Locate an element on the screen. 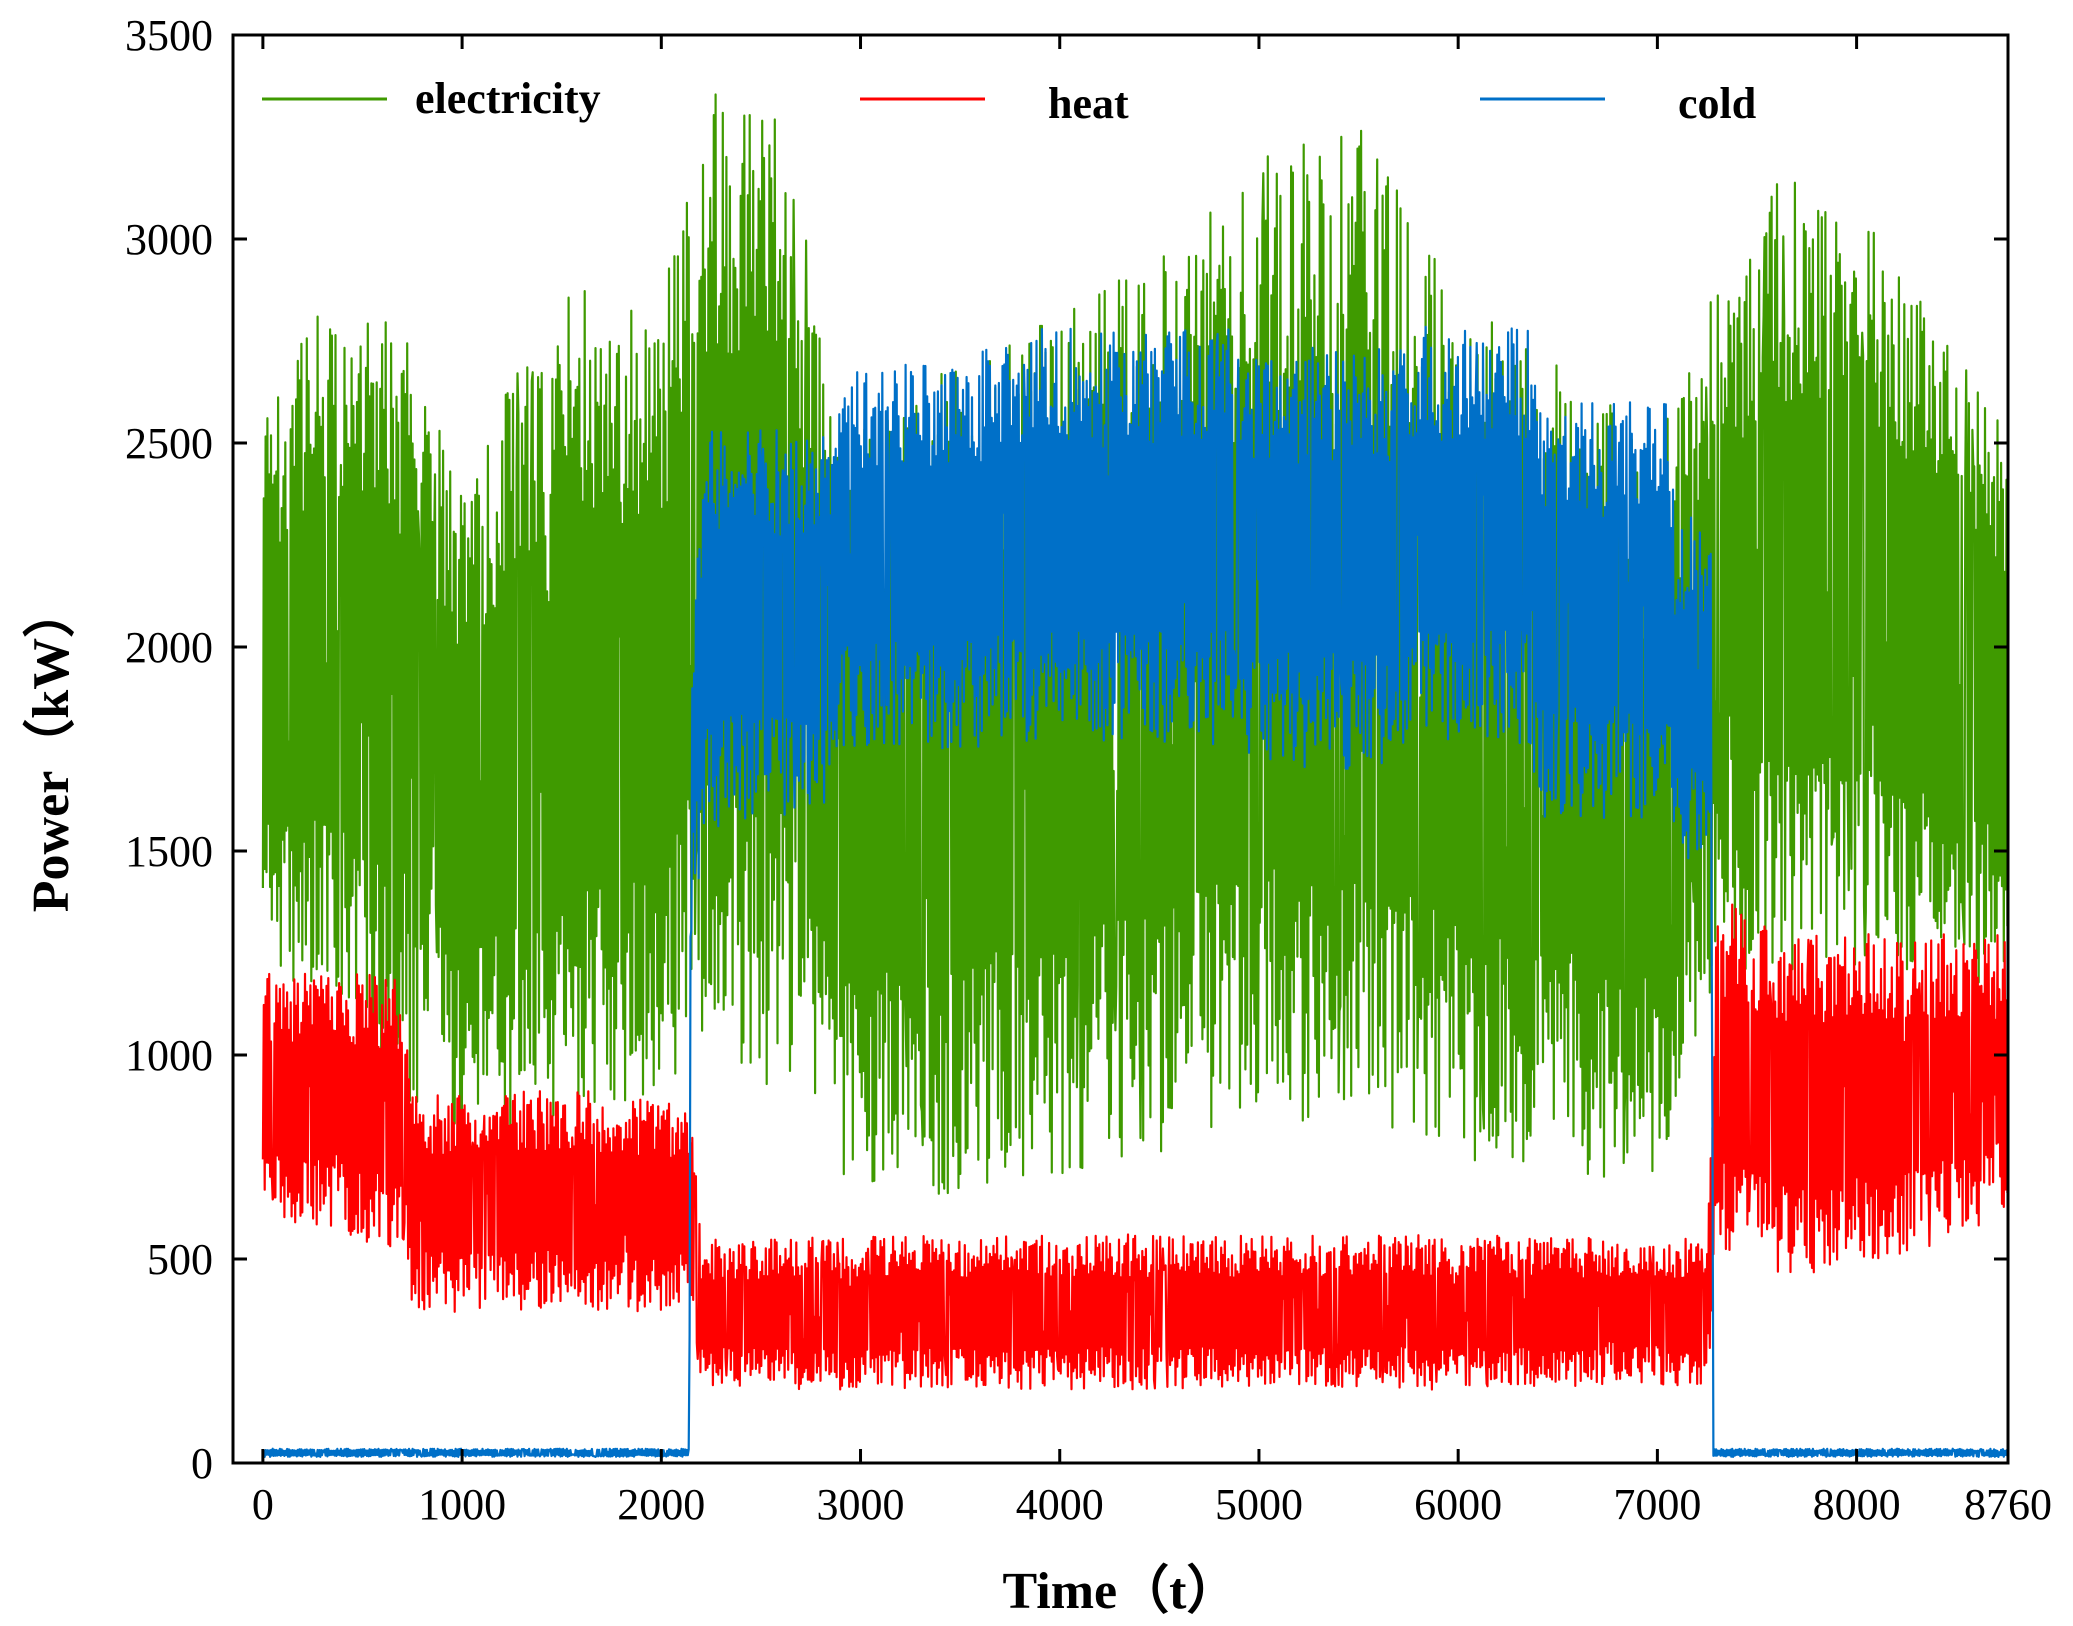 The width and height of the screenshot is (2073, 1626). legend-label-cold: cold is located at coordinates (1717, 103).